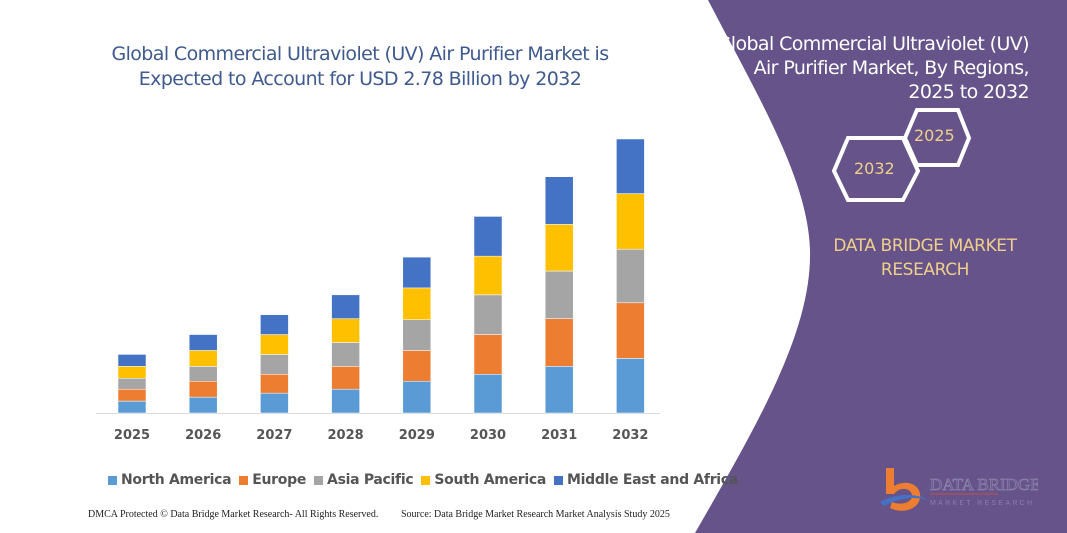 This screenshot has height=533, width=1067. Describe the element at coordinates (417, 303) in the screenshot. I see `bar-segment-2029-south-america` at that location.